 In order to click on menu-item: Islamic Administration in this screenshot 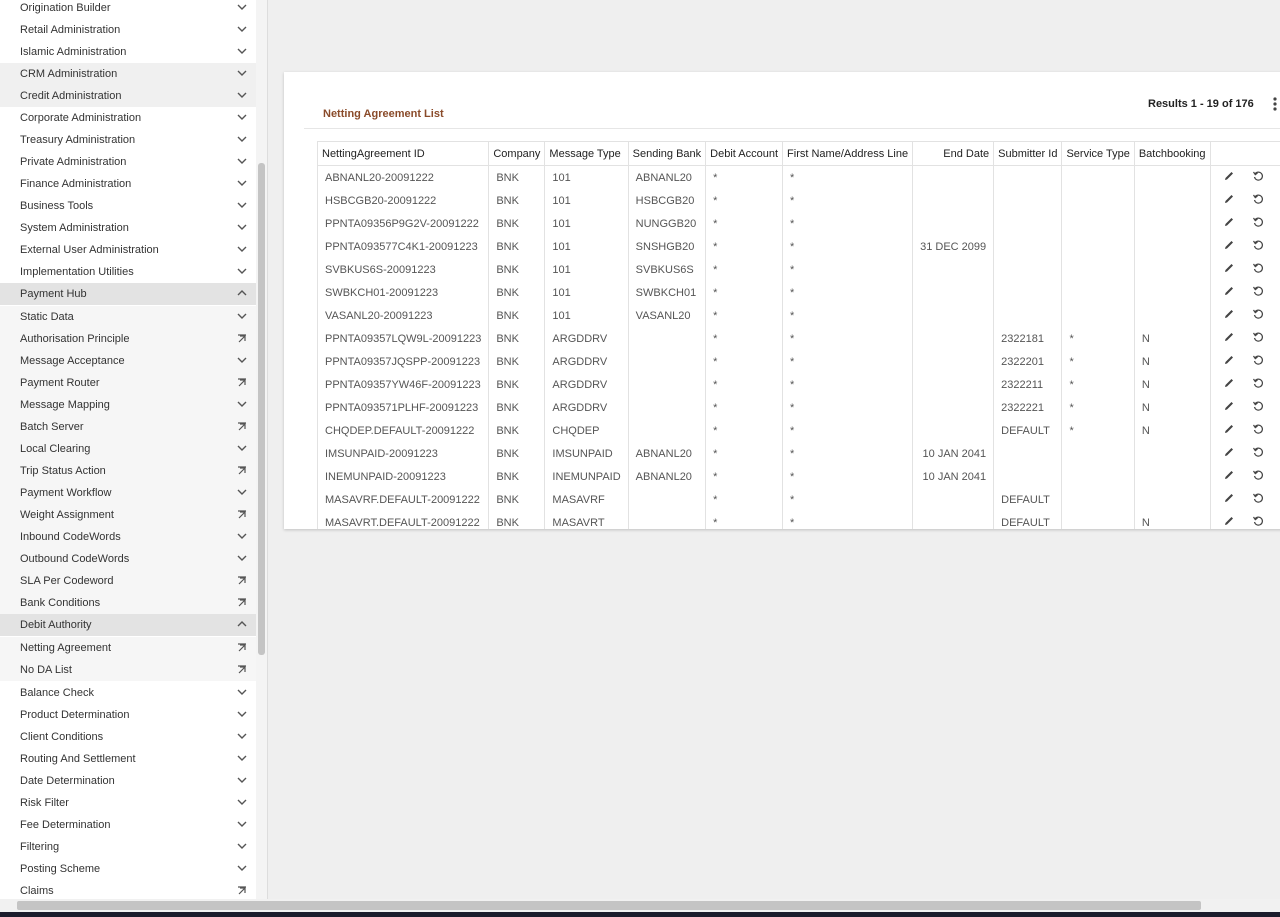, I will do `click(128, 52)`.